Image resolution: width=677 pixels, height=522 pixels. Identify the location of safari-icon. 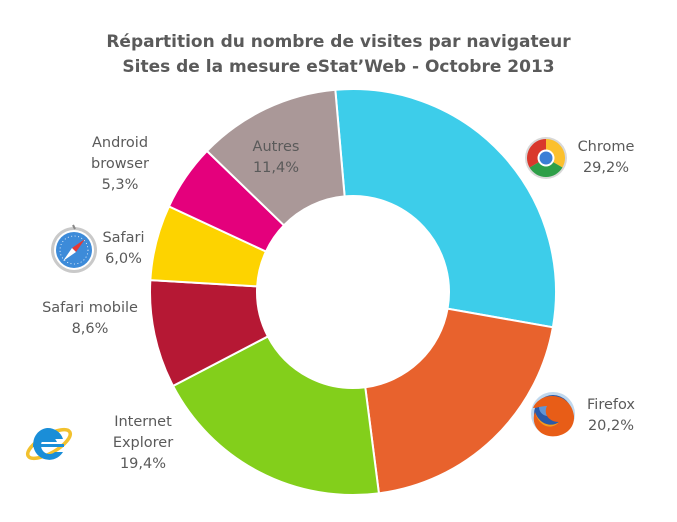
(74, 248).